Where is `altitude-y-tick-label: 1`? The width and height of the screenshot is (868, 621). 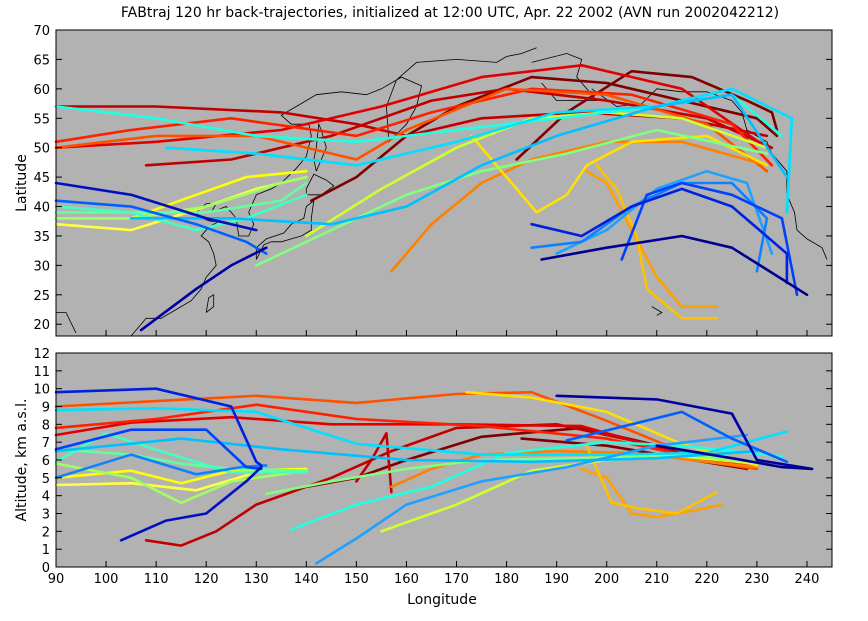
altitude-y-tick-label: 1 is located at coordinates (46, 550).